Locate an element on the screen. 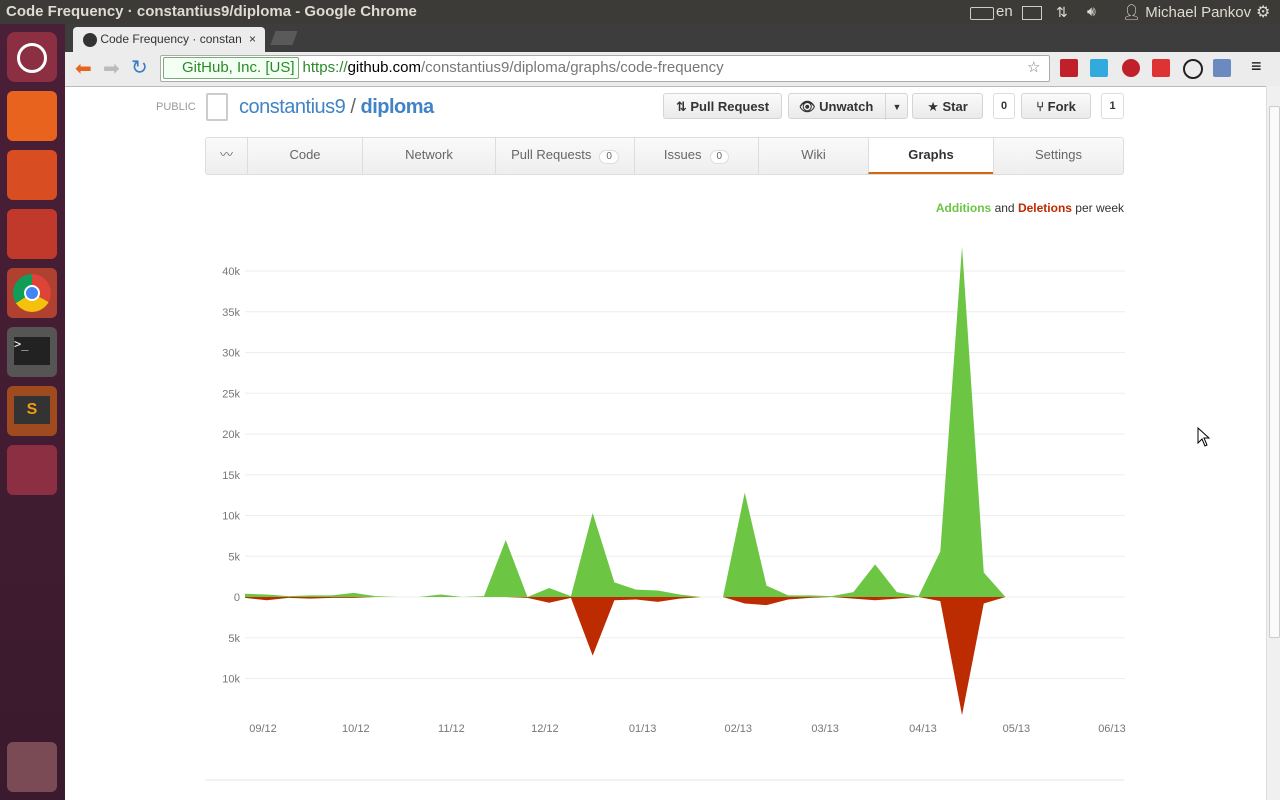 This screenshot has height=800, width=1280. settings-icon is located at coordinates (32, 234).